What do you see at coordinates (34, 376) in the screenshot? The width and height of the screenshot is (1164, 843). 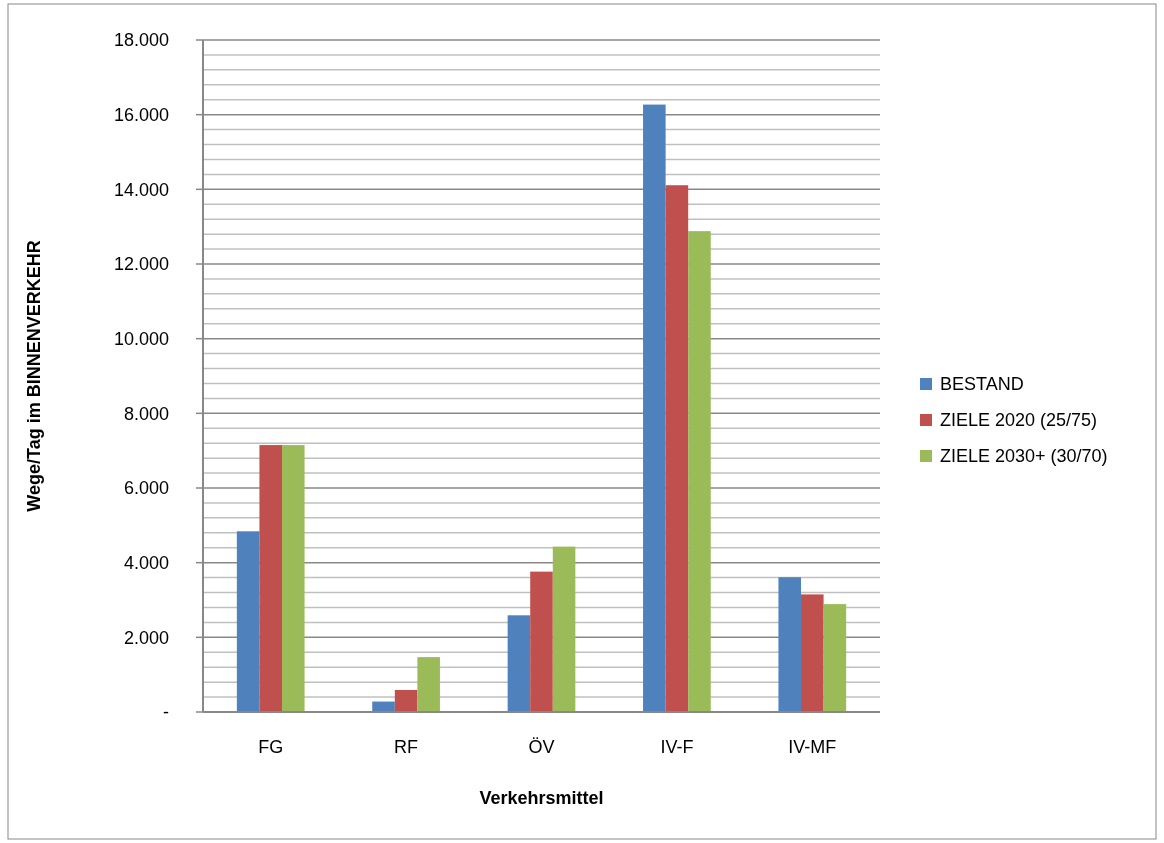 I see `y-axis-title: Wege/Tag im BINNENVERKEHR` at bounding box center [34, 376].